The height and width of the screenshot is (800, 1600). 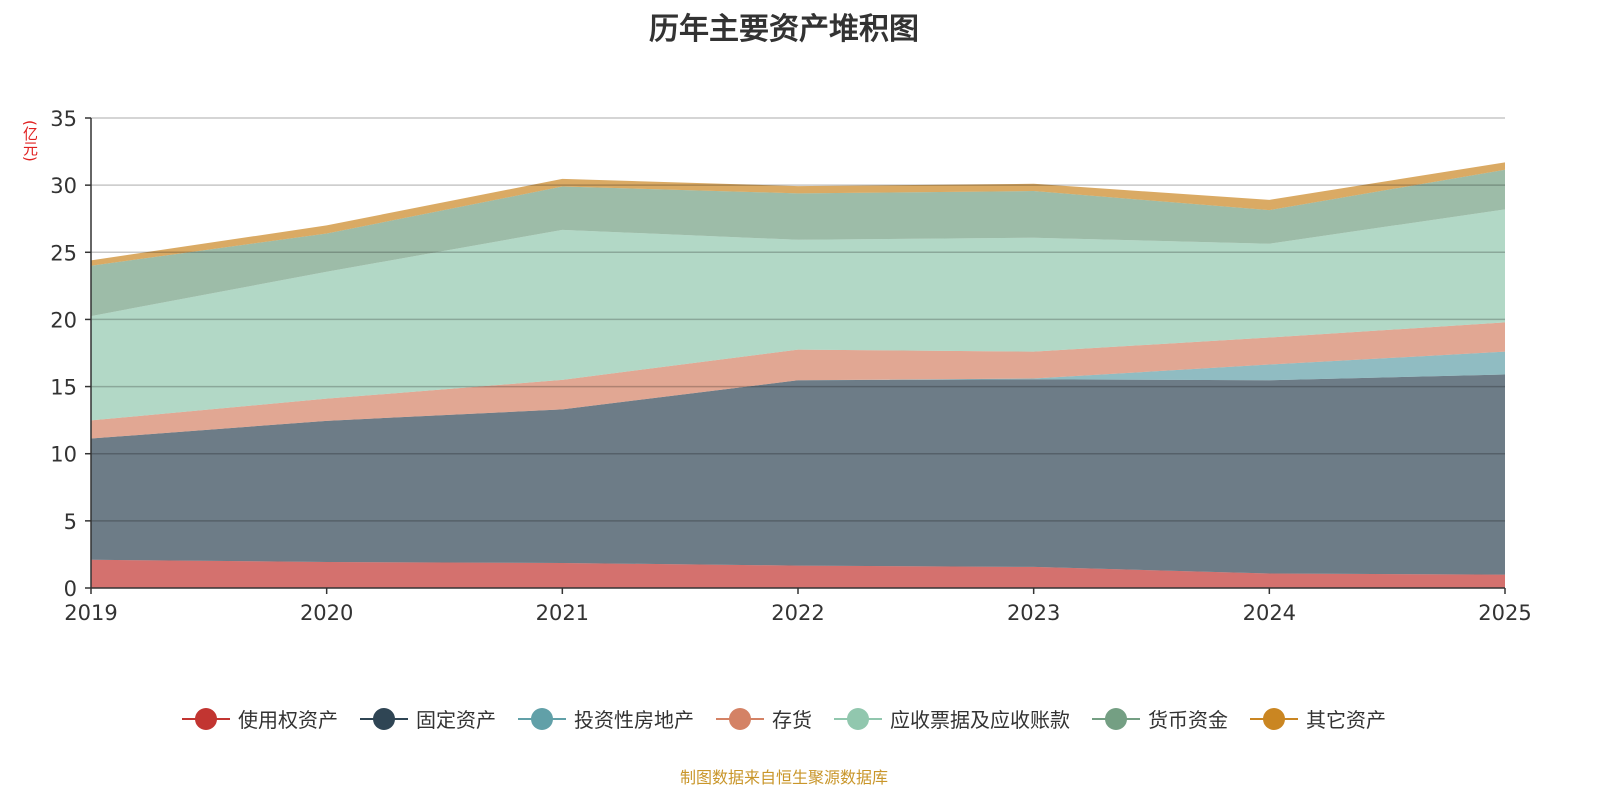 What do you see at coordinates (63, 253) in the screenshot?
I see `y-tick-label: 25` at bounding box center [63, 253].